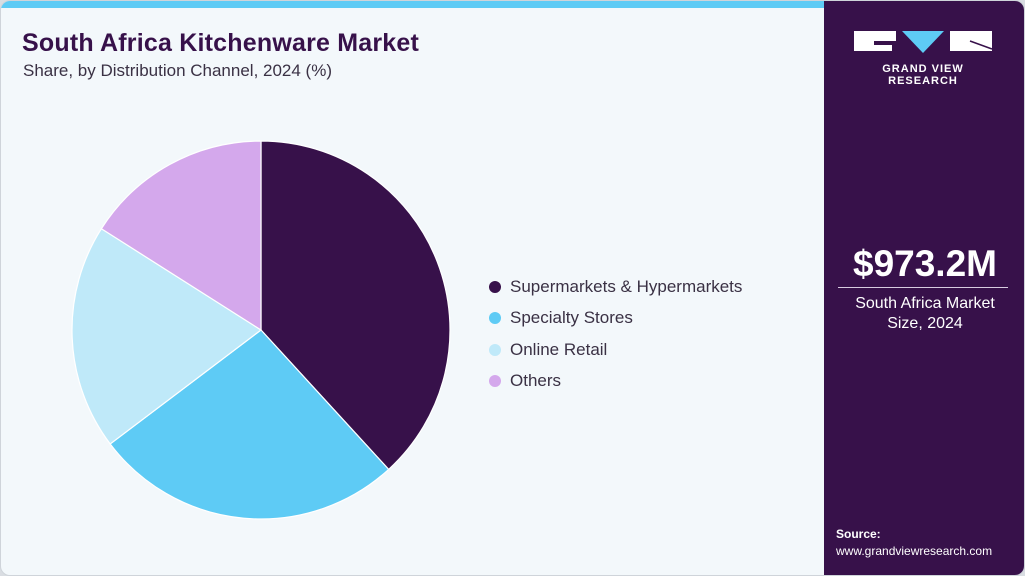 Image resolution: width=1025 pixels, height=576 pixels. Describe the element at coordinates (559, 349) in the screenshot. I see `legend-label: Online Retail` at that location.